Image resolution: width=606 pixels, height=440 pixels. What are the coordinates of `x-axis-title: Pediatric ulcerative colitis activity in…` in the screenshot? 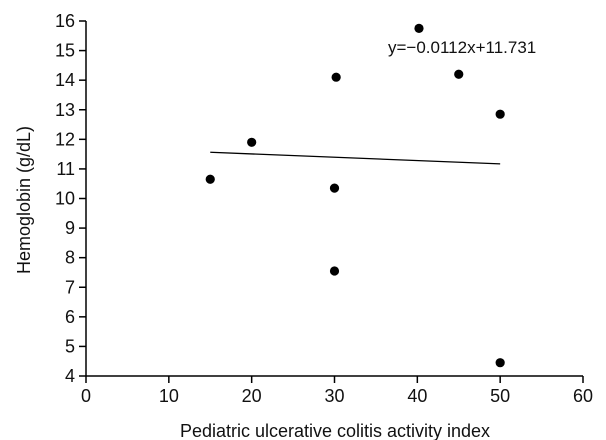 It's located at (335, 430).